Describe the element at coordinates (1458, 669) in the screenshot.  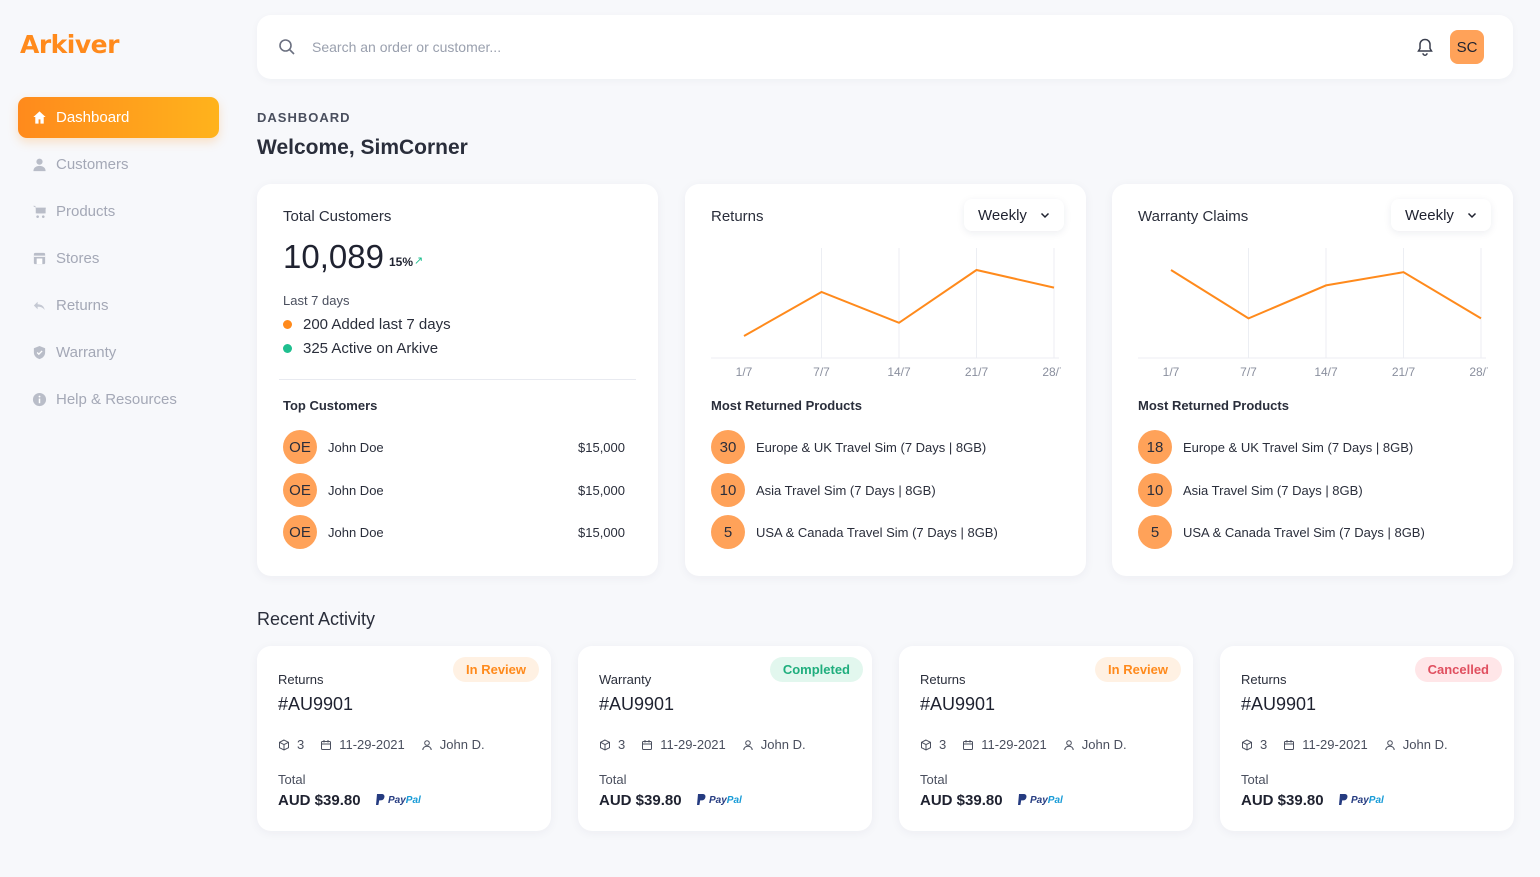
I see `status-badge: Cancelled` at that location.